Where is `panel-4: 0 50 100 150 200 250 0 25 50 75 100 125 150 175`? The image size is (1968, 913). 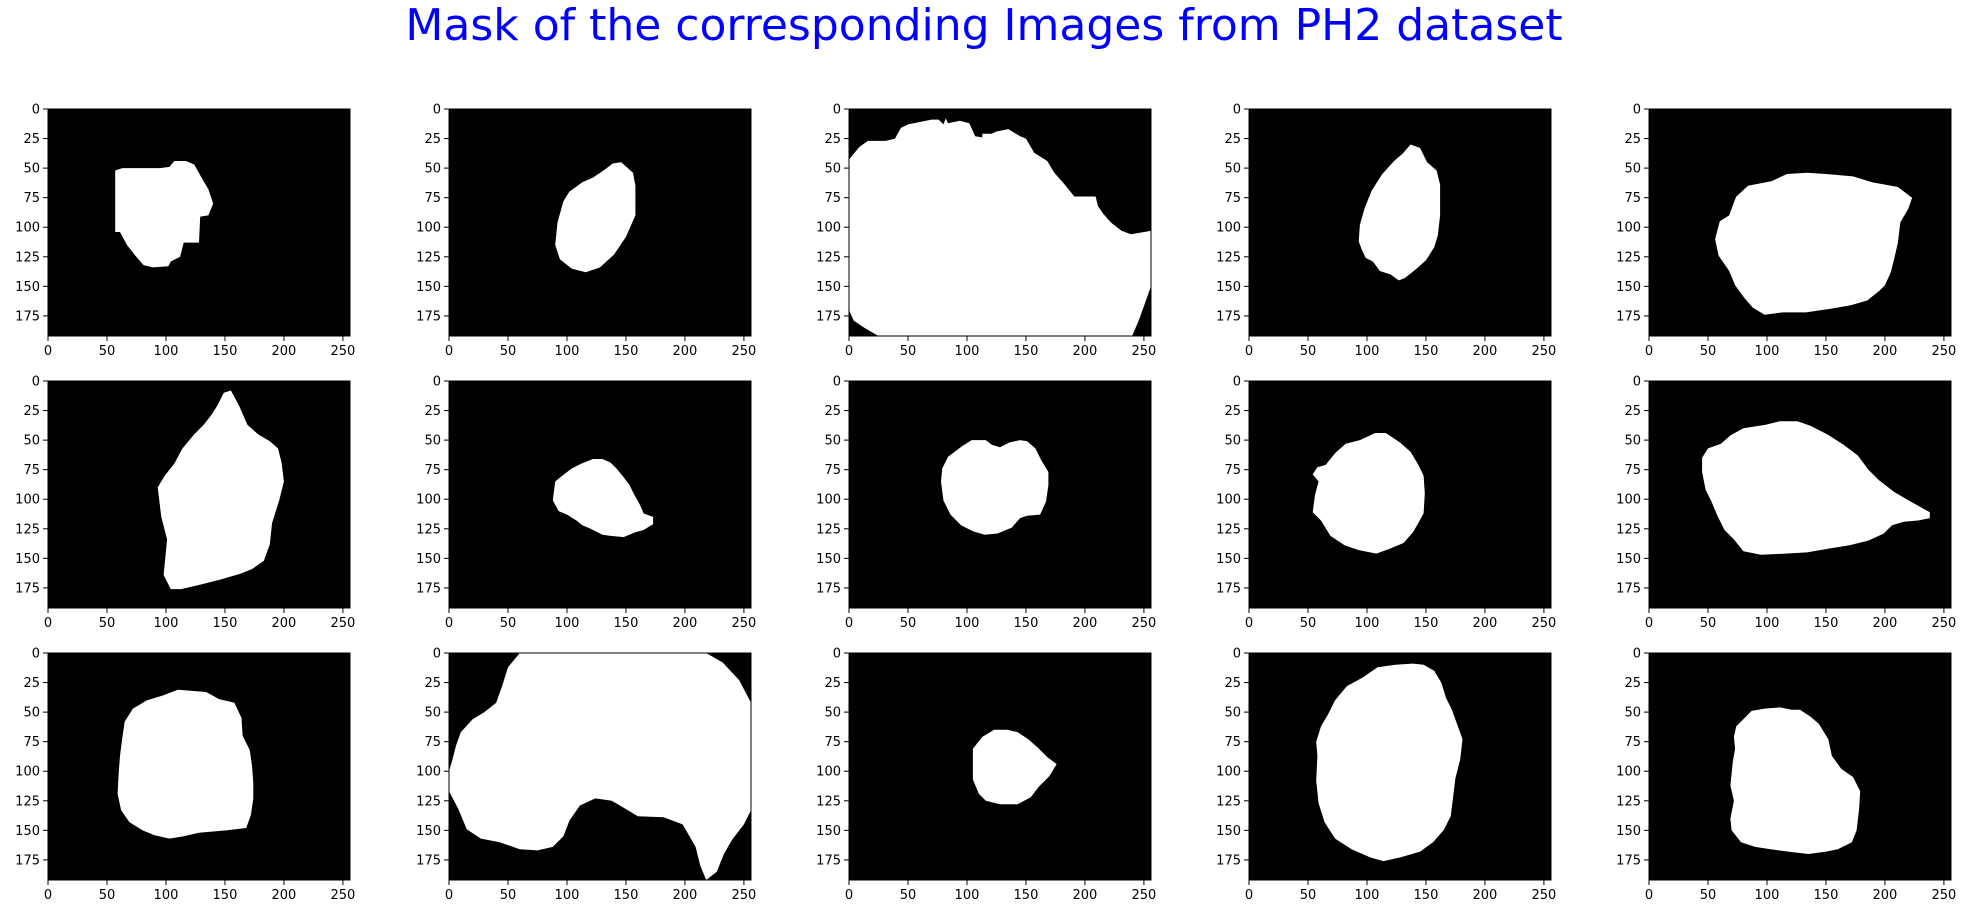 panel-4: 0 50 100 150 200 250 0 25 50 75 100 125 150 175 is located at coordinates (1386, 231).